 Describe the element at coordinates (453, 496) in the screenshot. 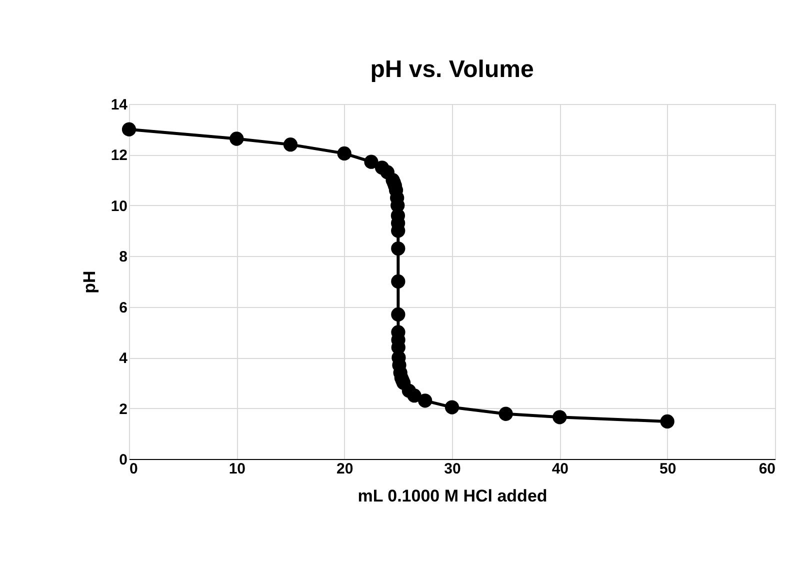

I see `x-axis-title: mL 0.1000 M HCl added` at that location.